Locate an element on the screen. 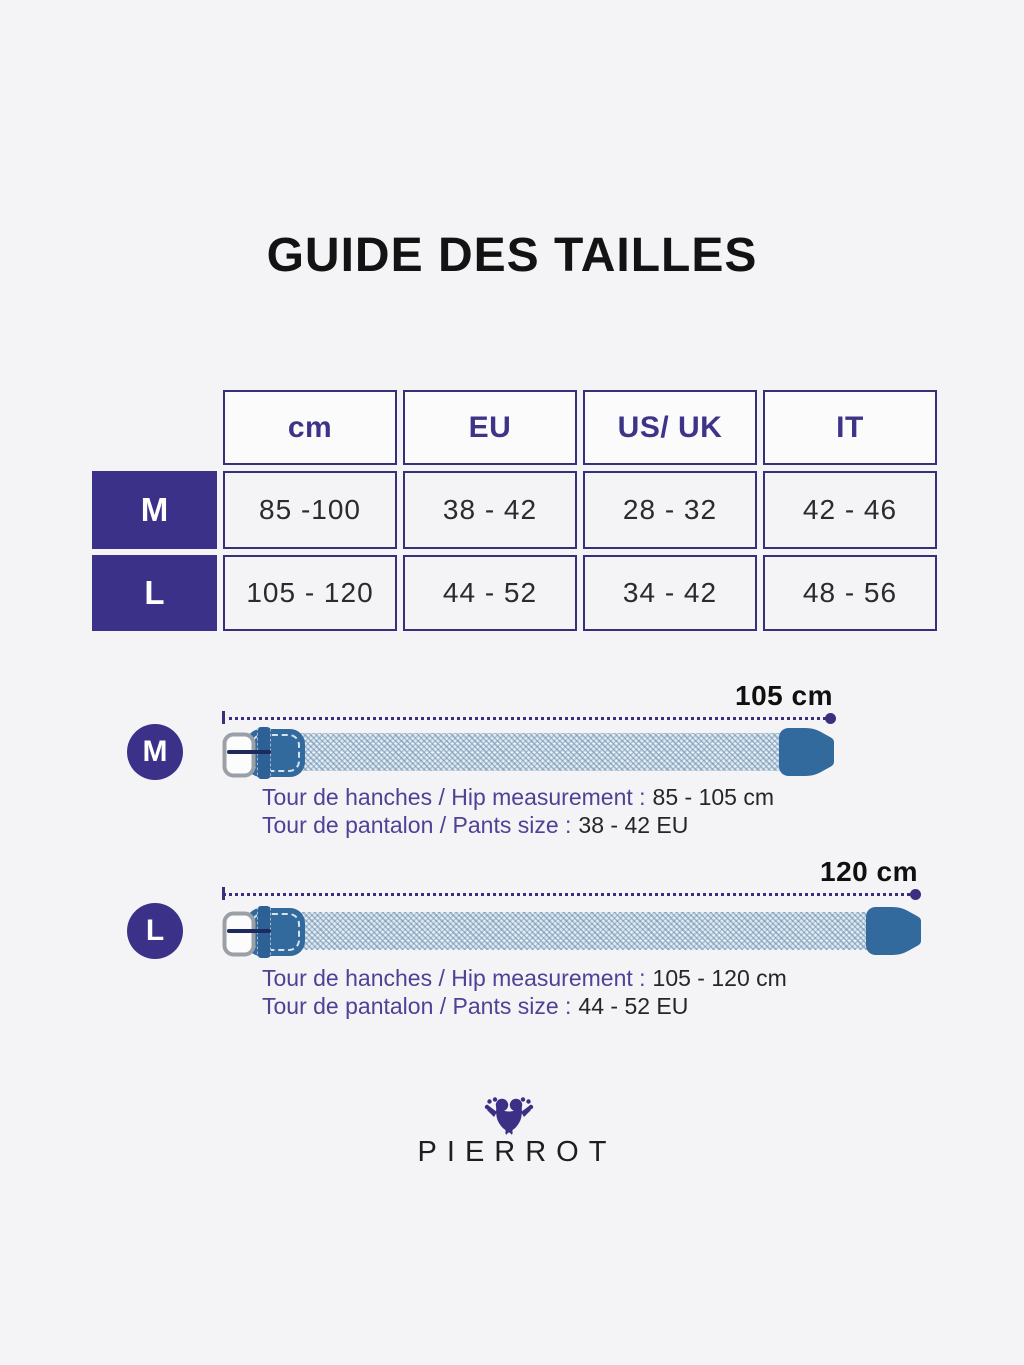 The height and width of the screenshot is (1365, 1024). column-header-cm: cm is located at coordinates (310, 427).